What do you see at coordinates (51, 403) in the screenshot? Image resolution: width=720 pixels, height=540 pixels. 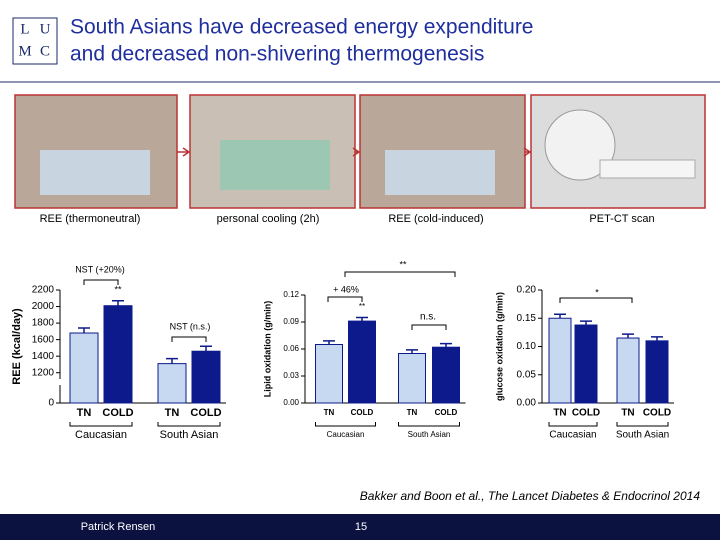 I see `y-tick-label: 0` at bounding box center [51, 403].